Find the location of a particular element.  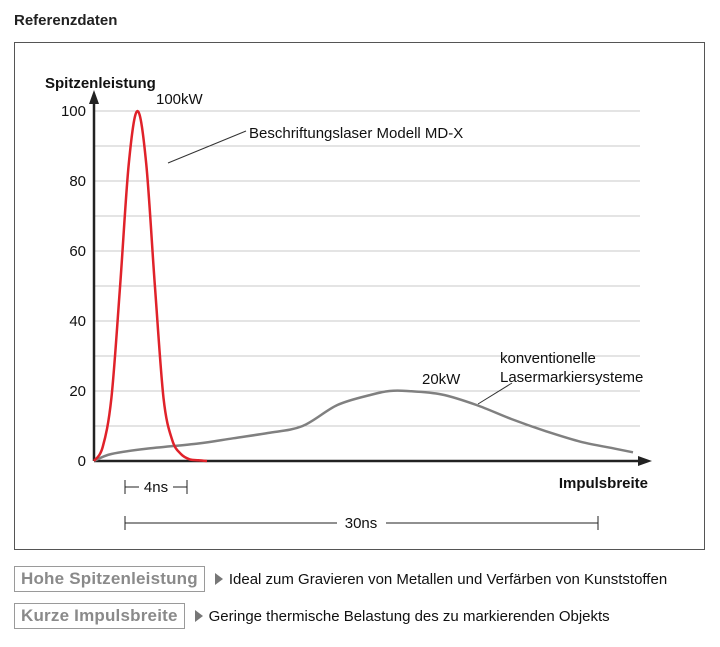

y-tick-label: 80 is located at coordinates (77, 181).